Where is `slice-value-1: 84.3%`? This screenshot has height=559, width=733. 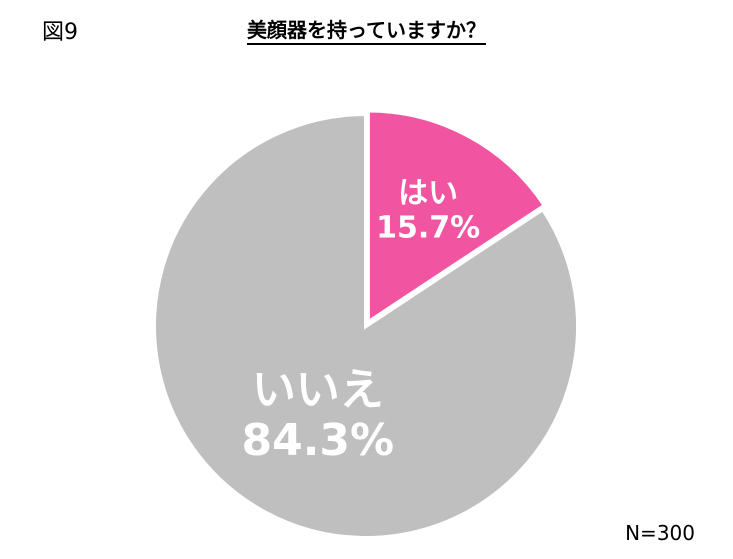 slice-value-1: 84.3% is located at coordinates (317, 440).